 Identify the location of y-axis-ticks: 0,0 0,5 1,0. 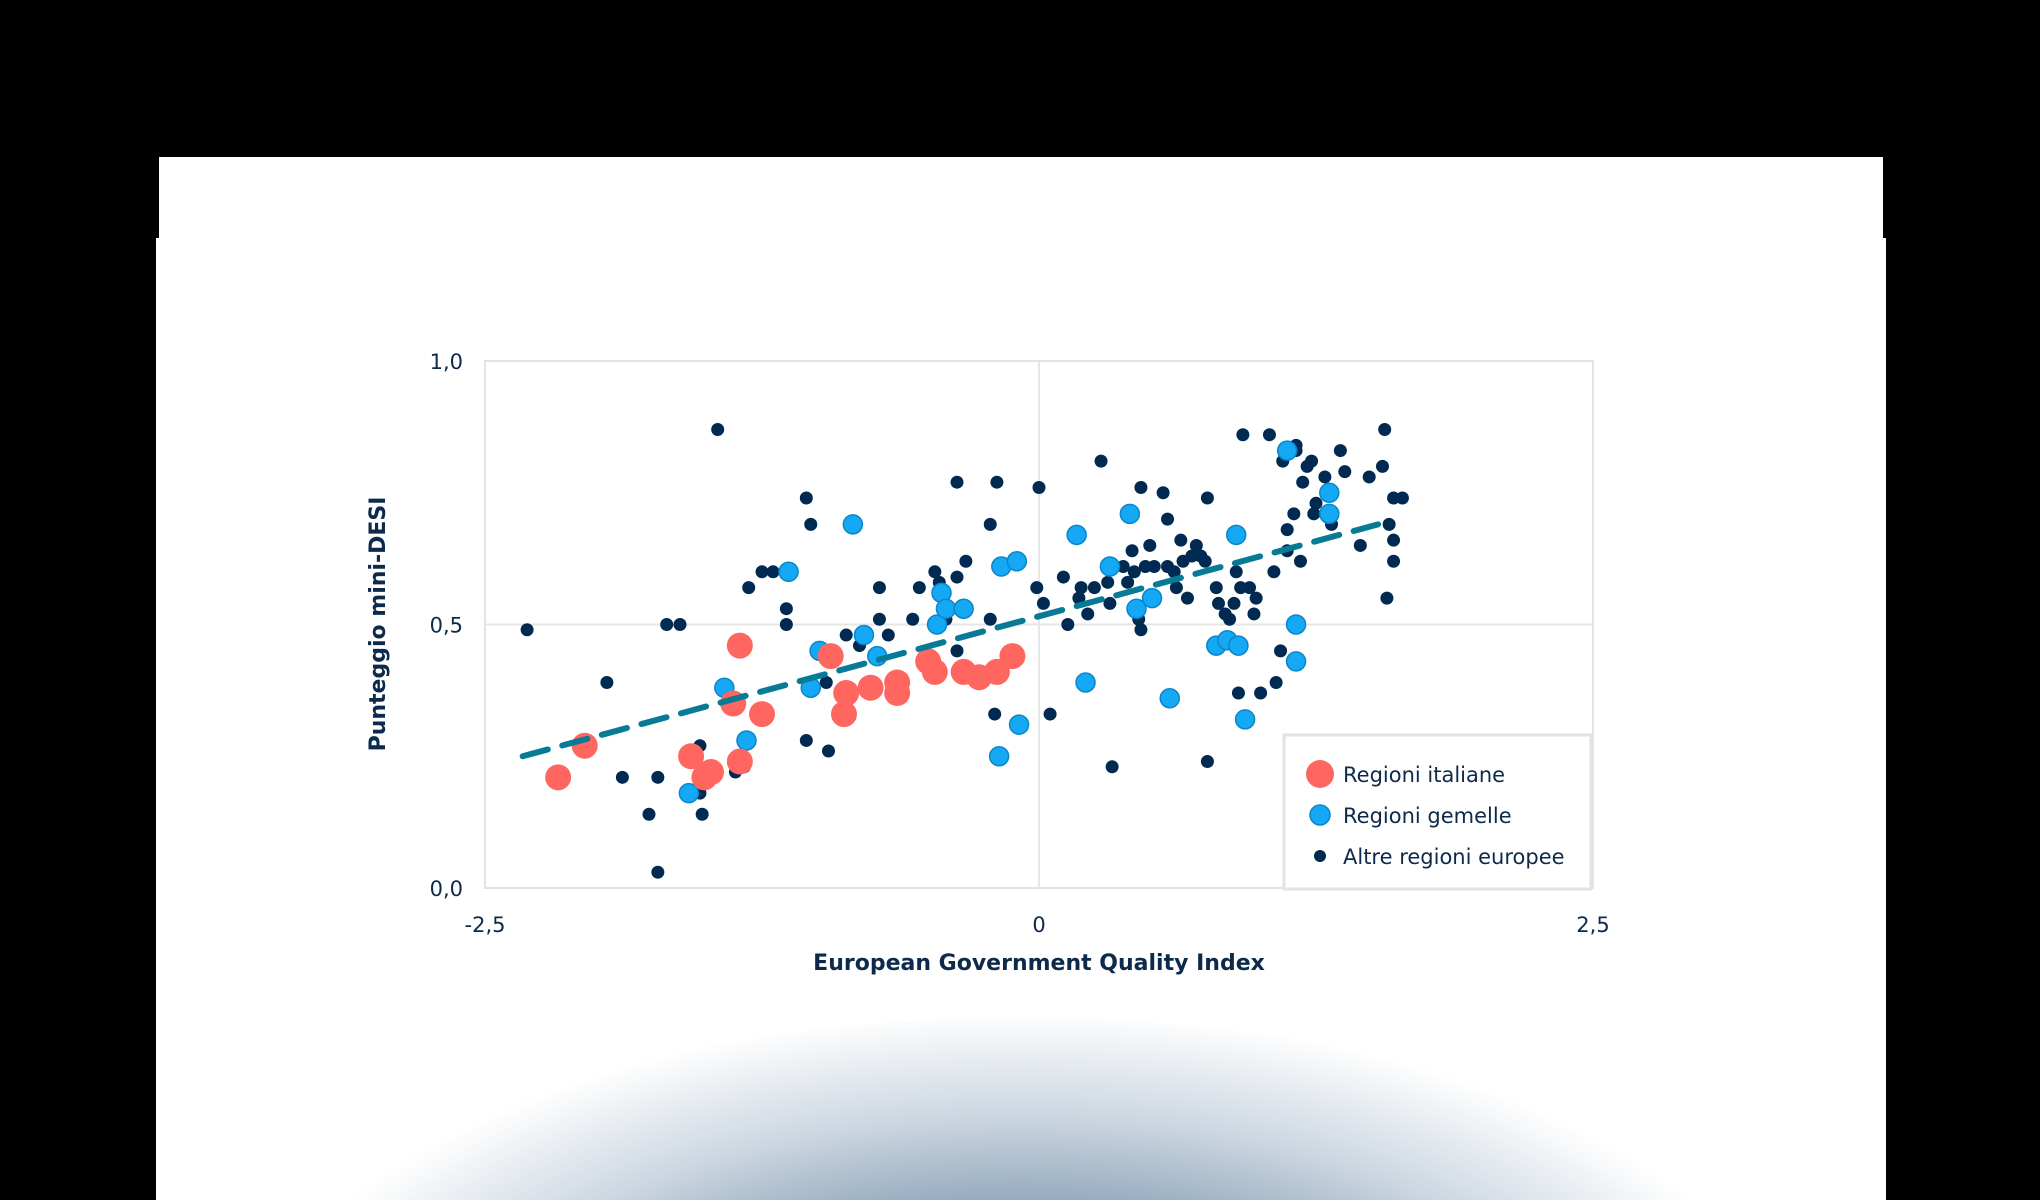
(446, 625).